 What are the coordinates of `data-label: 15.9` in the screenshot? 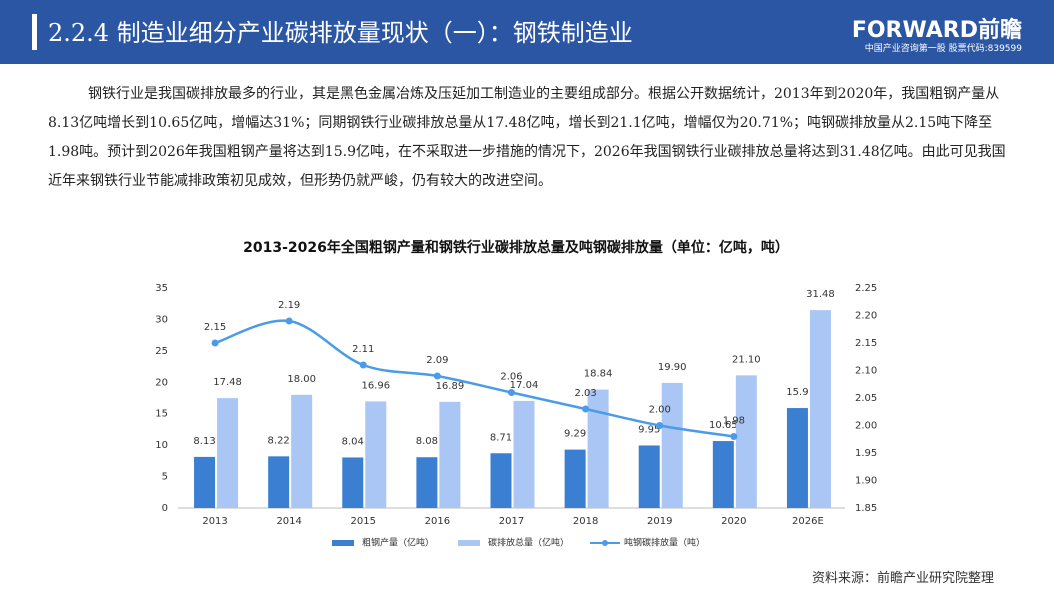 It's located at (797, 392).